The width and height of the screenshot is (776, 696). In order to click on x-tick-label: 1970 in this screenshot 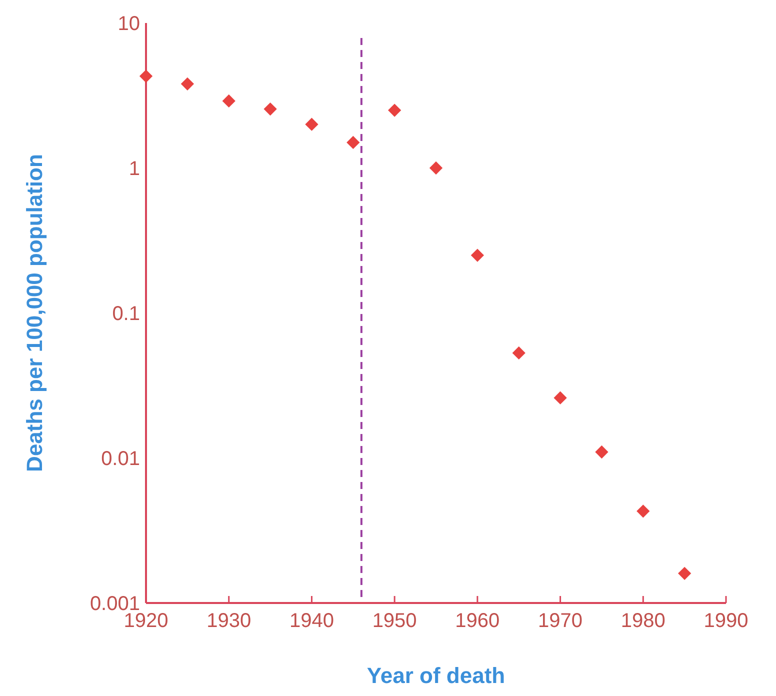, I will do `click(560, 621)`.